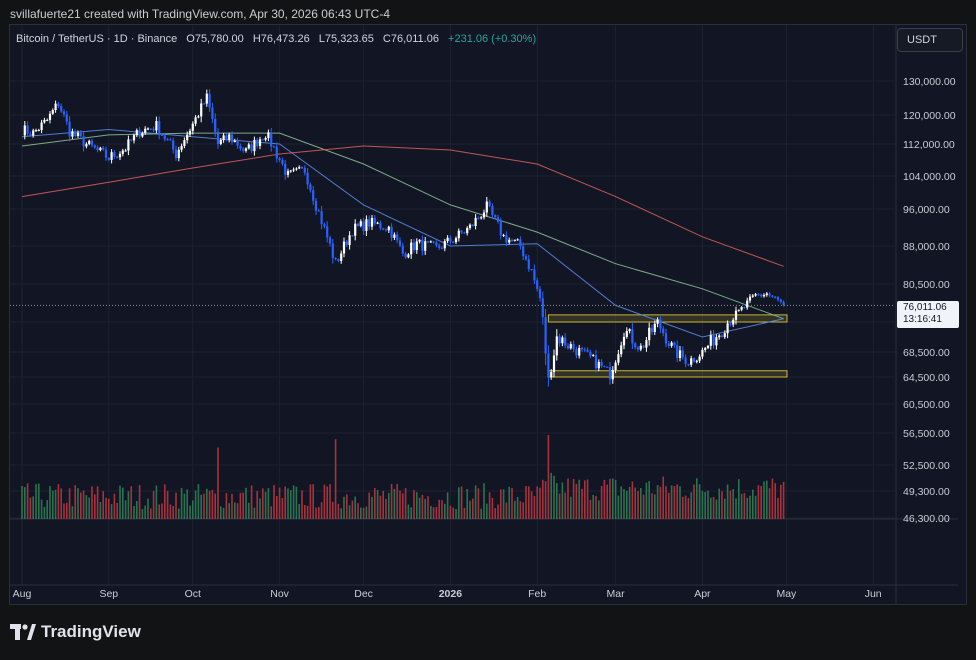 Image resolution: width=976 pixels, height=660 pixels. Describe the element at coordinates (279, 594) in the screenshot. I see `x-tick-label: Nov` at that location.